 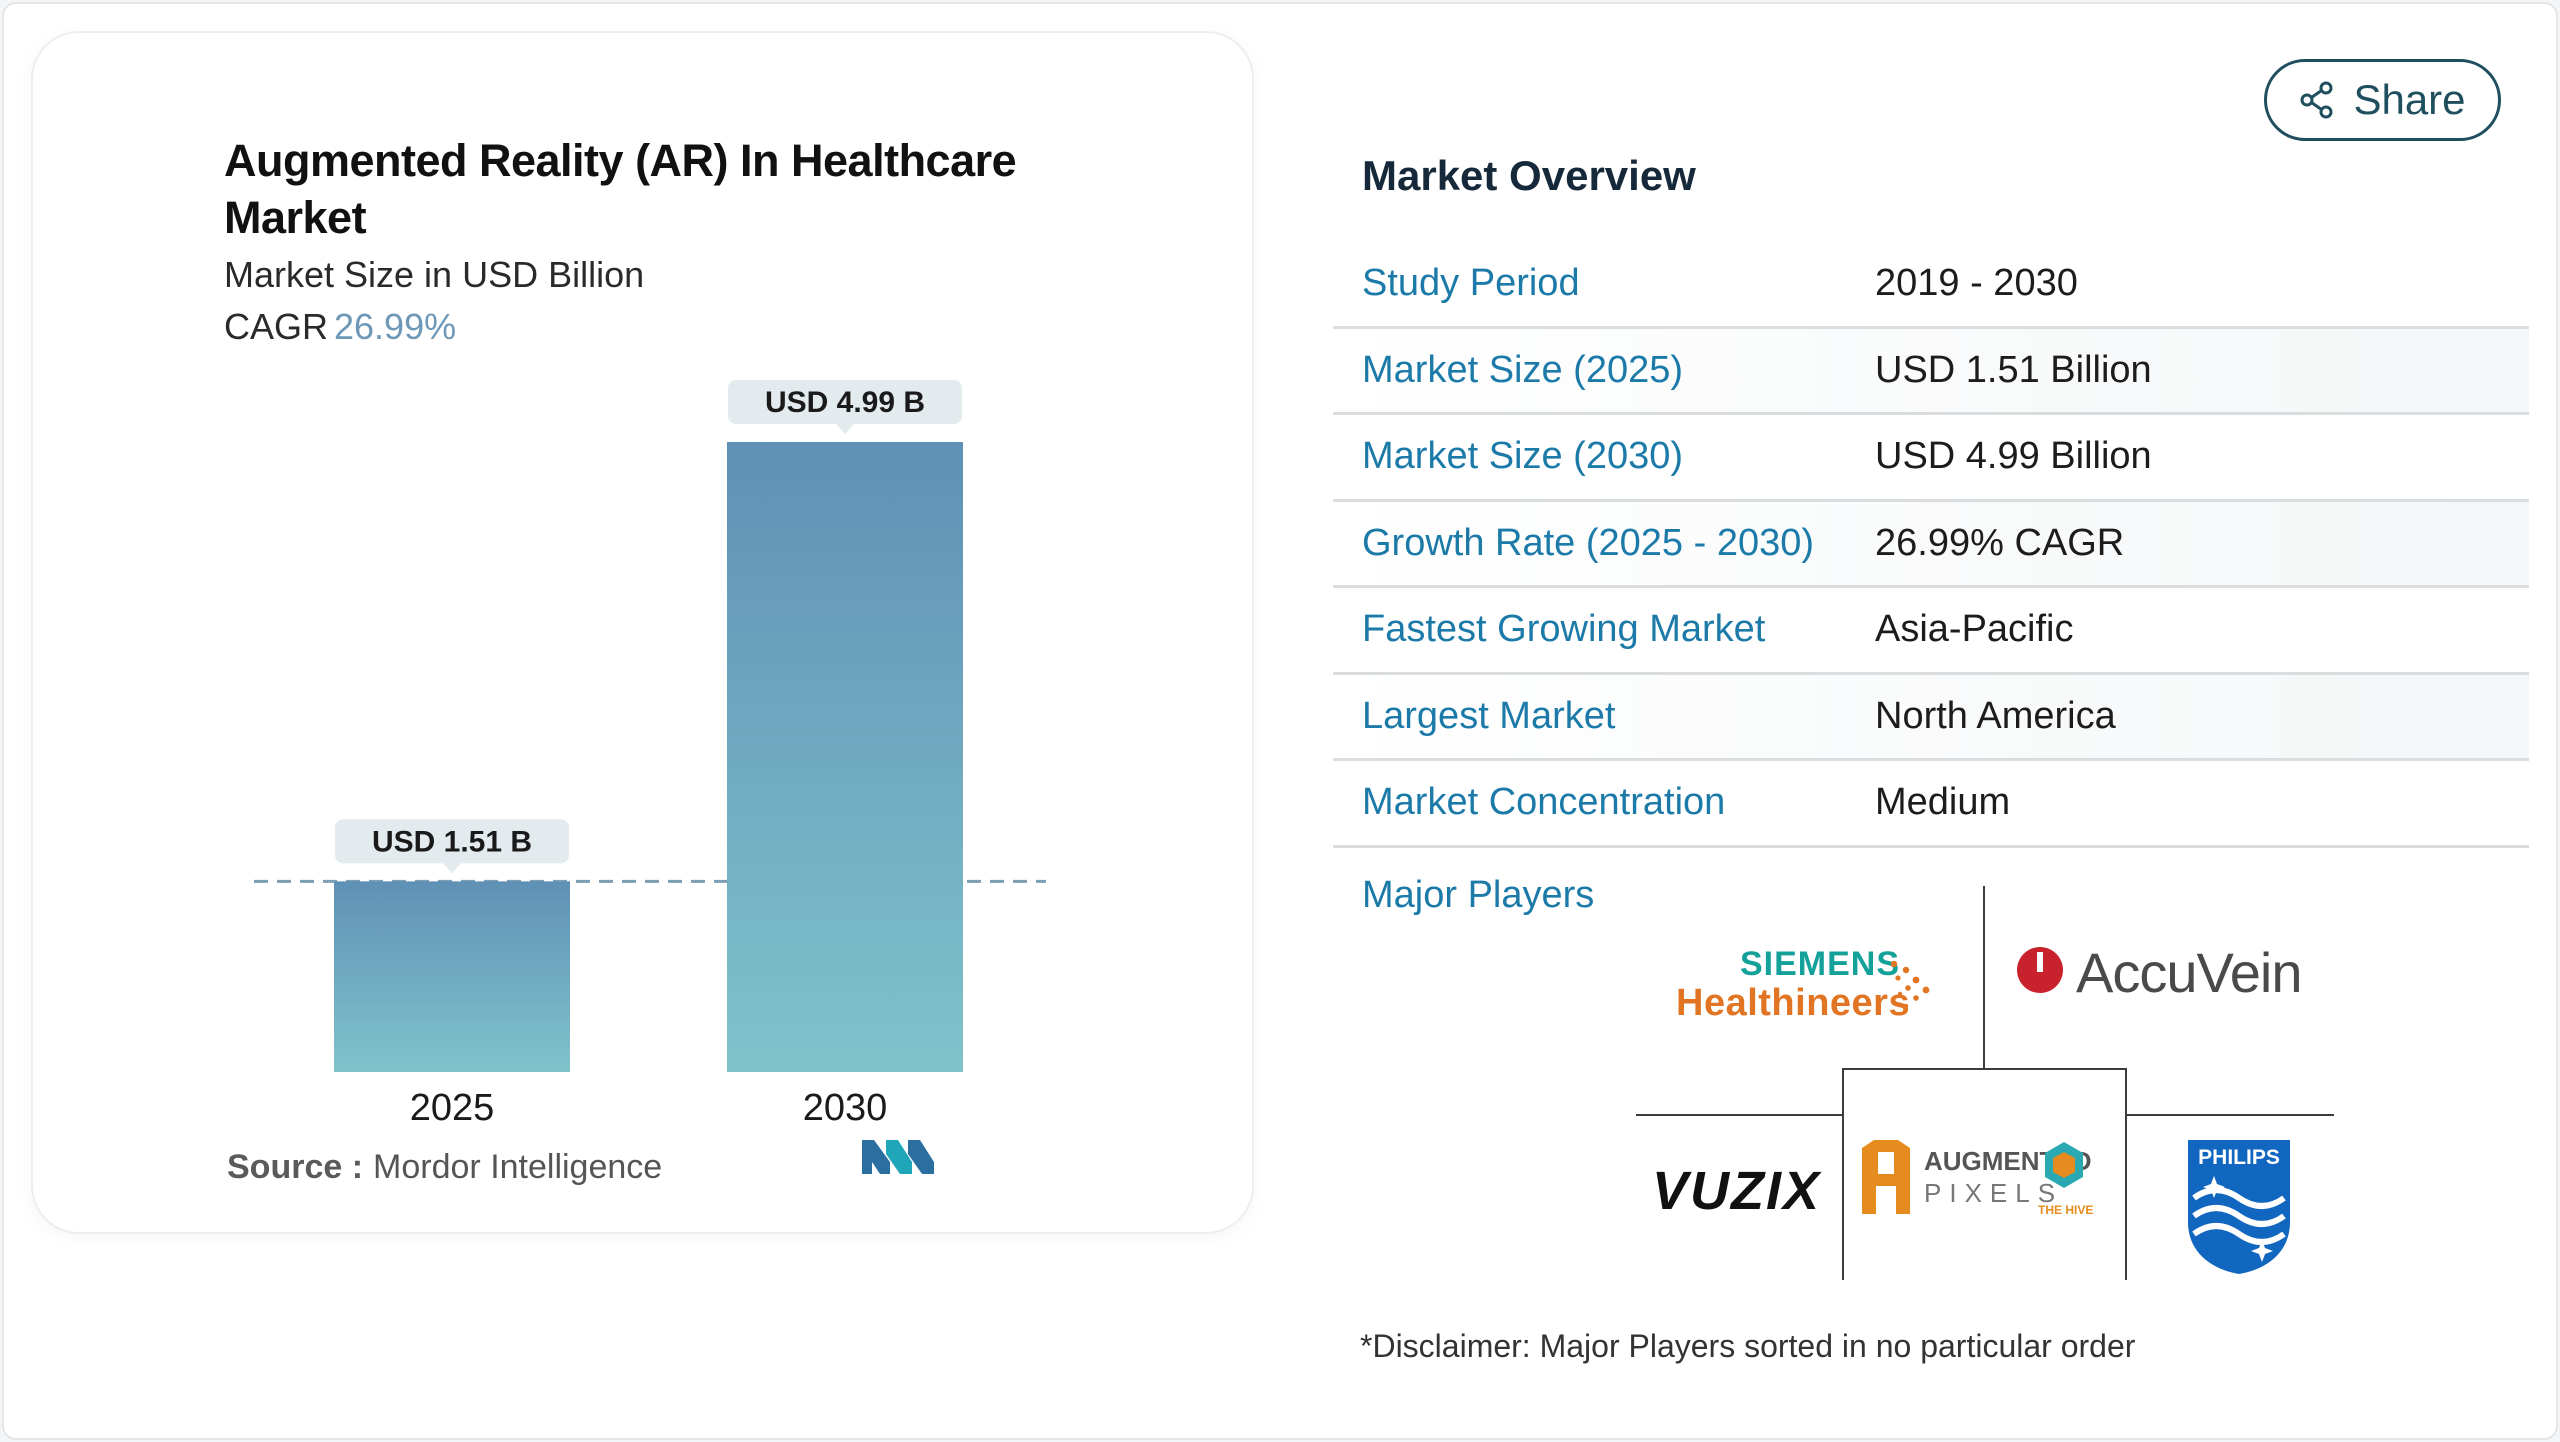 I want to click on overview-row: Largest Market North America, so click(x=1931, y=717).